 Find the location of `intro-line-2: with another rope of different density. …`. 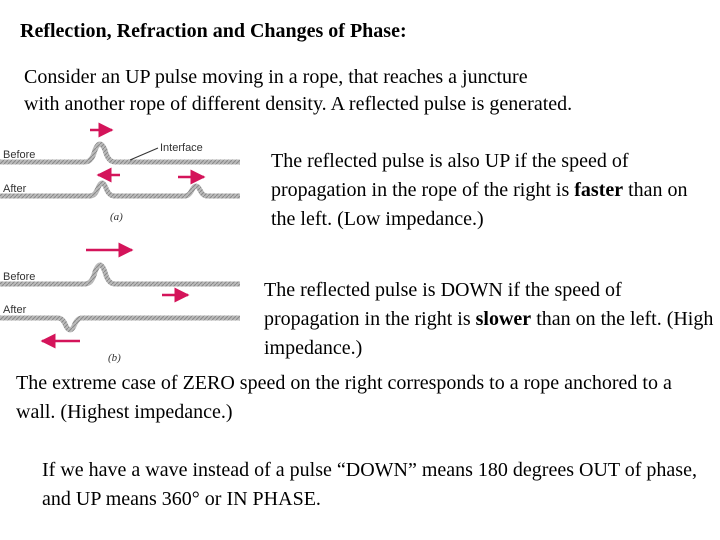

intro-line-2: with another rope of different density. … is located at coordinates (298, 104).